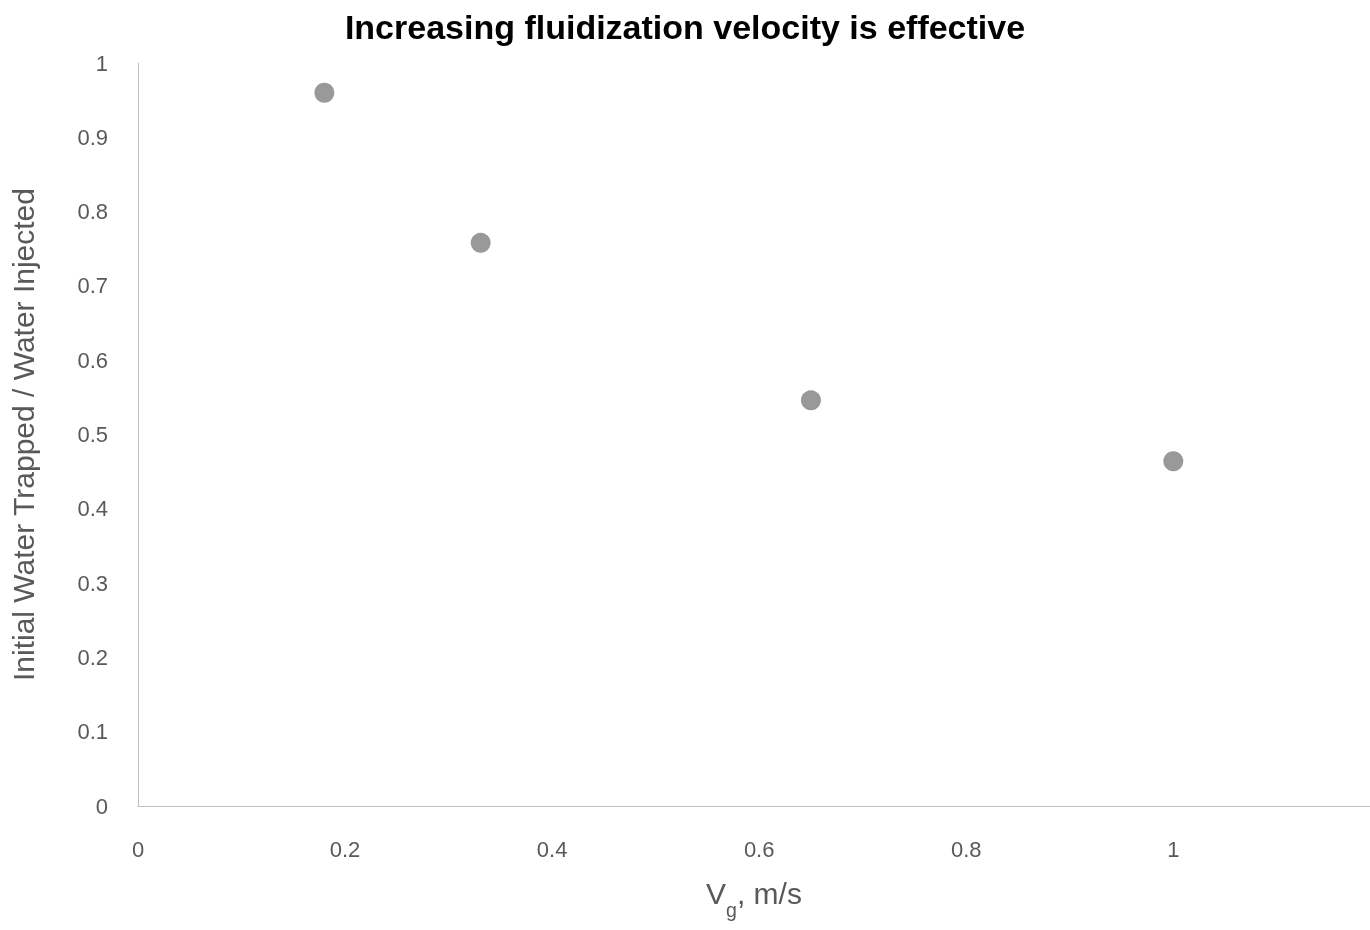 The width and height of the screenshot is (1370, 930). I want to click on y-tick-label: 1, so click(101, 63).